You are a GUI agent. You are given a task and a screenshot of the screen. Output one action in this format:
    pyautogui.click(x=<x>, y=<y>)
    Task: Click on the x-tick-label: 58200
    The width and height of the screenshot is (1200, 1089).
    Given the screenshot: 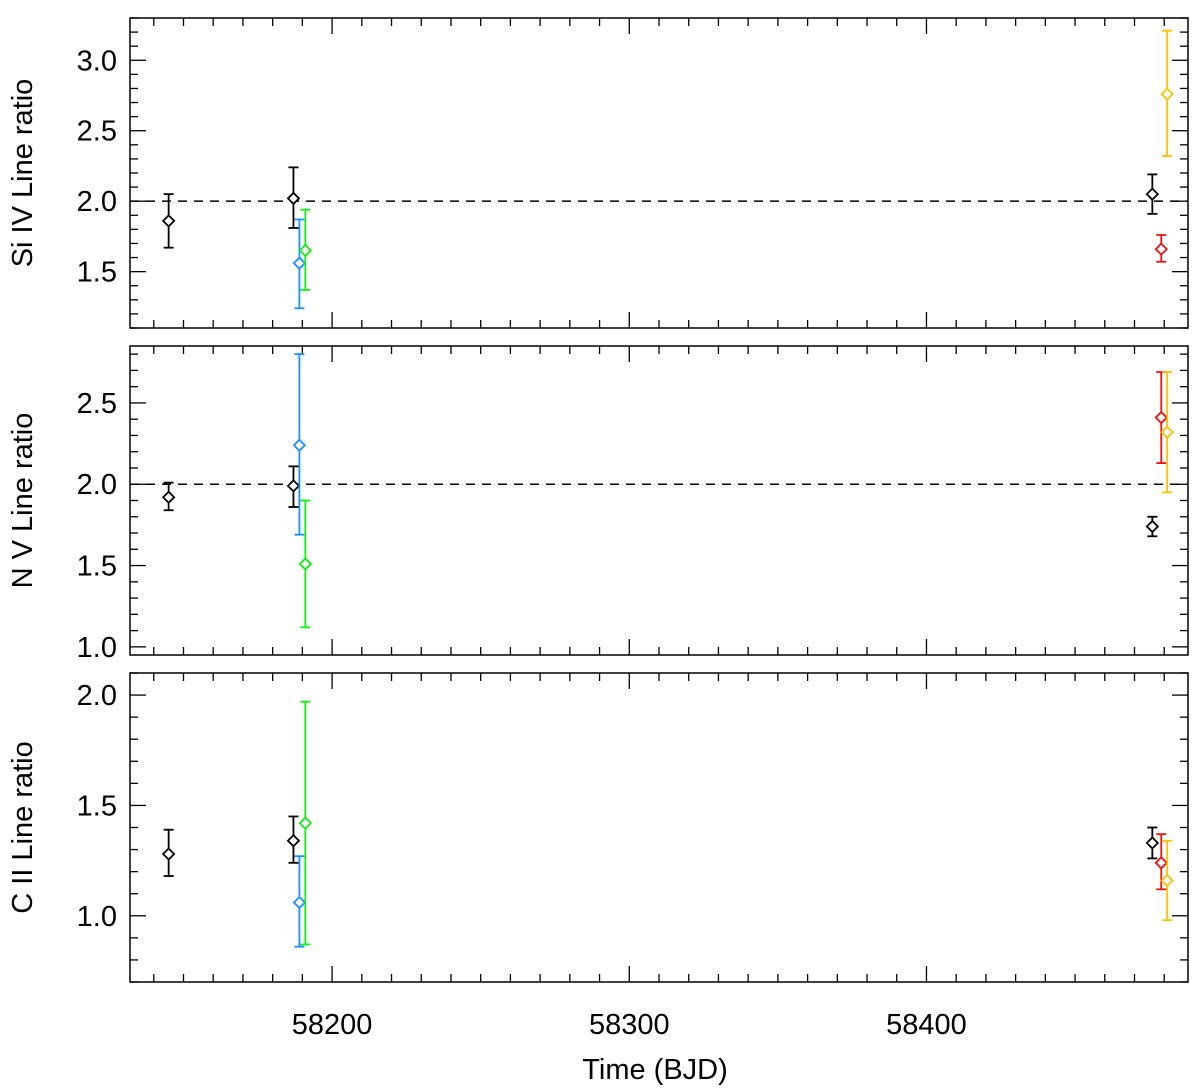 What is the action you would take?
    pyautogui.click(x=332, y=1025)
    